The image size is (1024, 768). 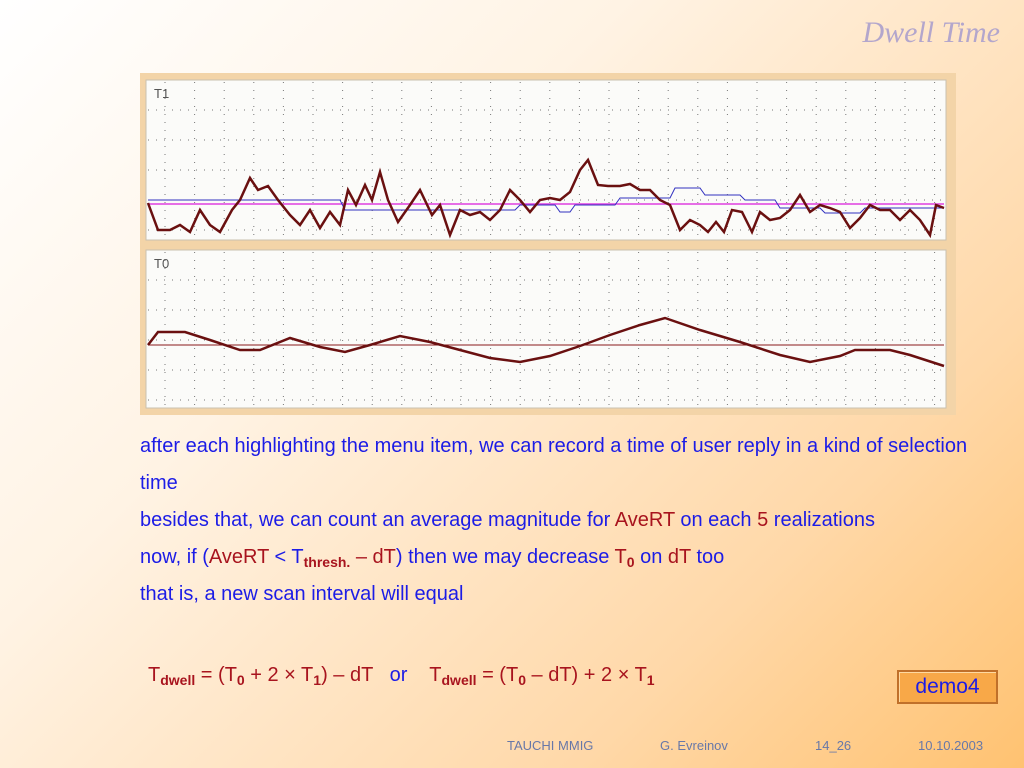 I want to click on average-trace, so click(x=546, y=200).